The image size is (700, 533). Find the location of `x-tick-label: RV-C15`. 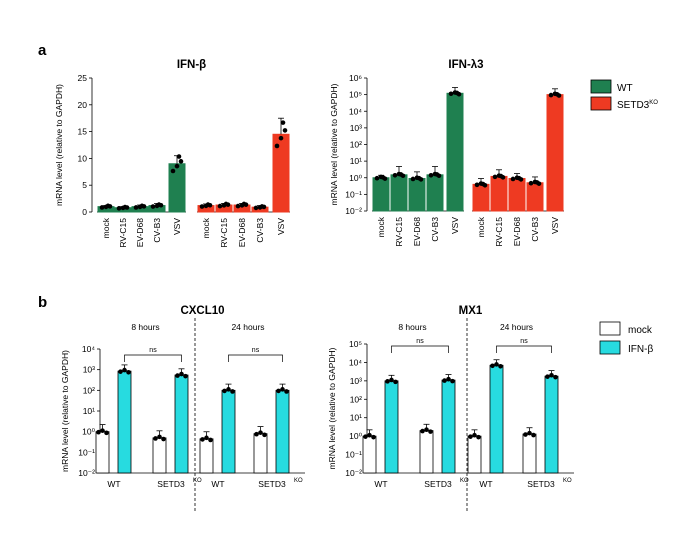

x-tick-label: RV-C15 is located at coordinates (499, 232).